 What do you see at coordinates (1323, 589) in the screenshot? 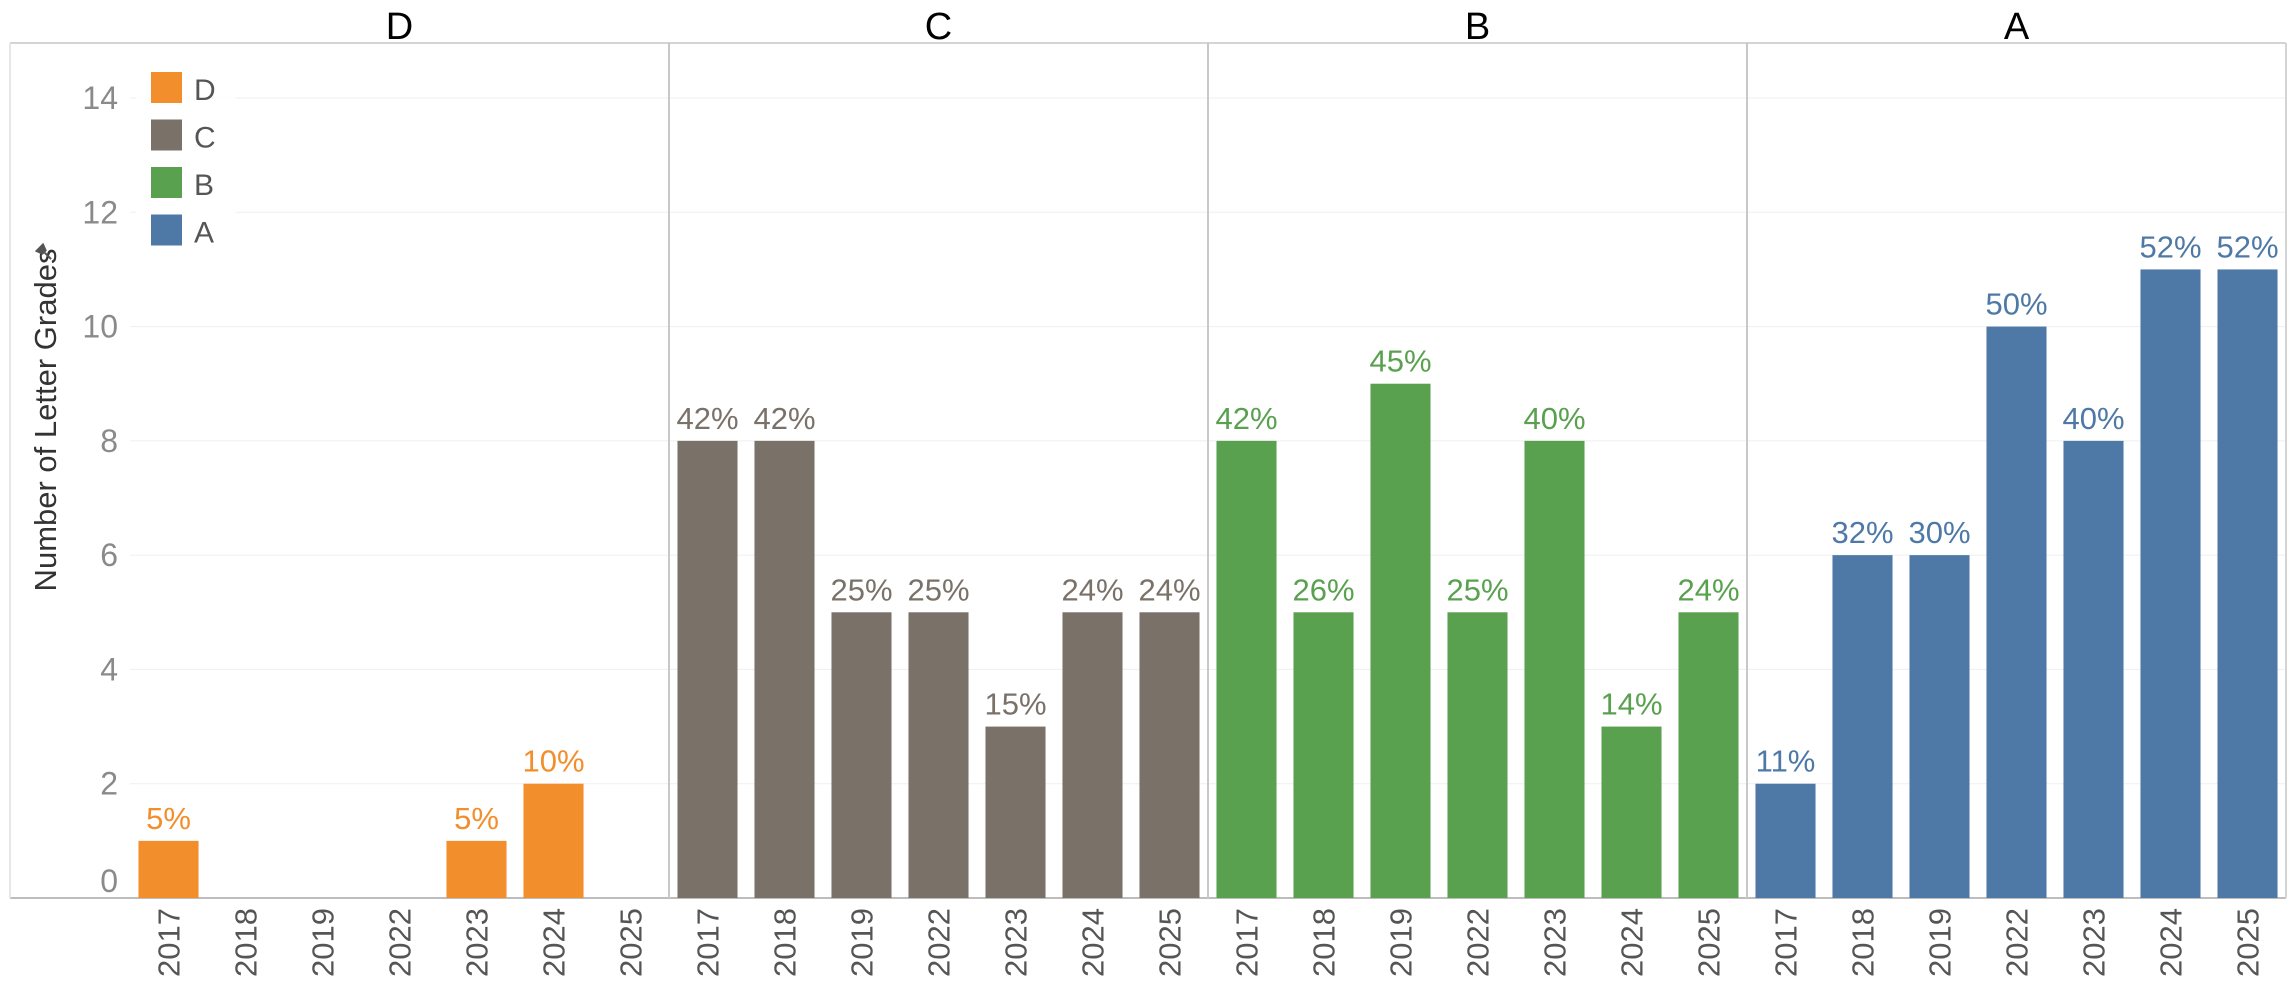
I see `data-label: 26%` at bounding box center [1323, 589].